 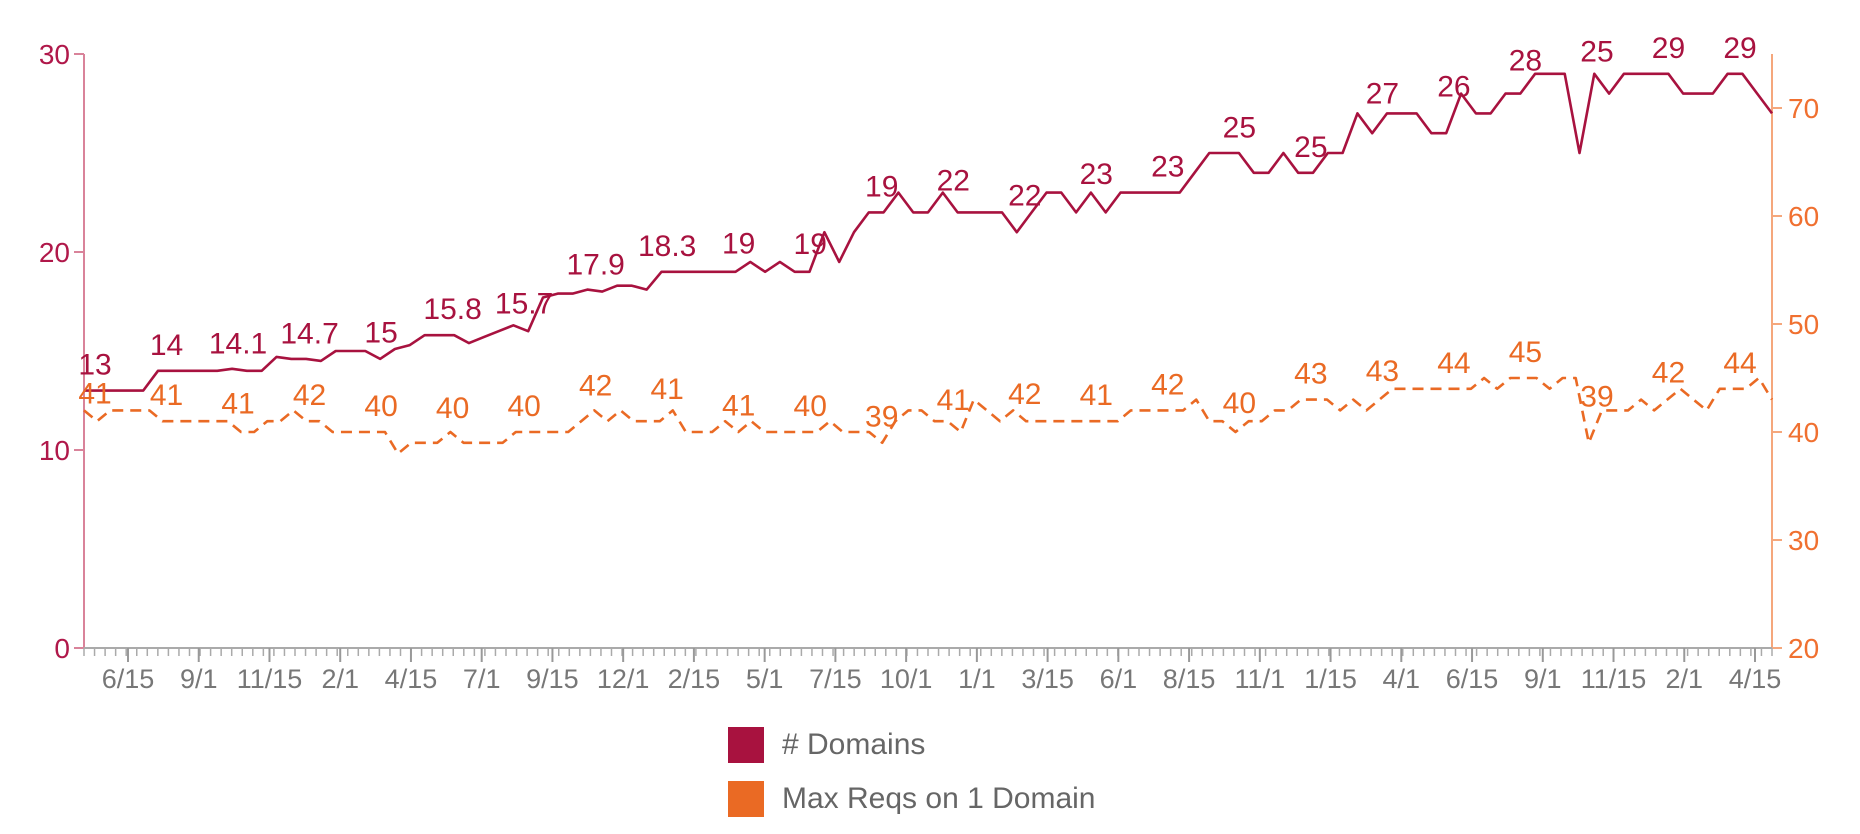 I want to click on data-label-max-reqs: 45, so click(x=1525, y=352).